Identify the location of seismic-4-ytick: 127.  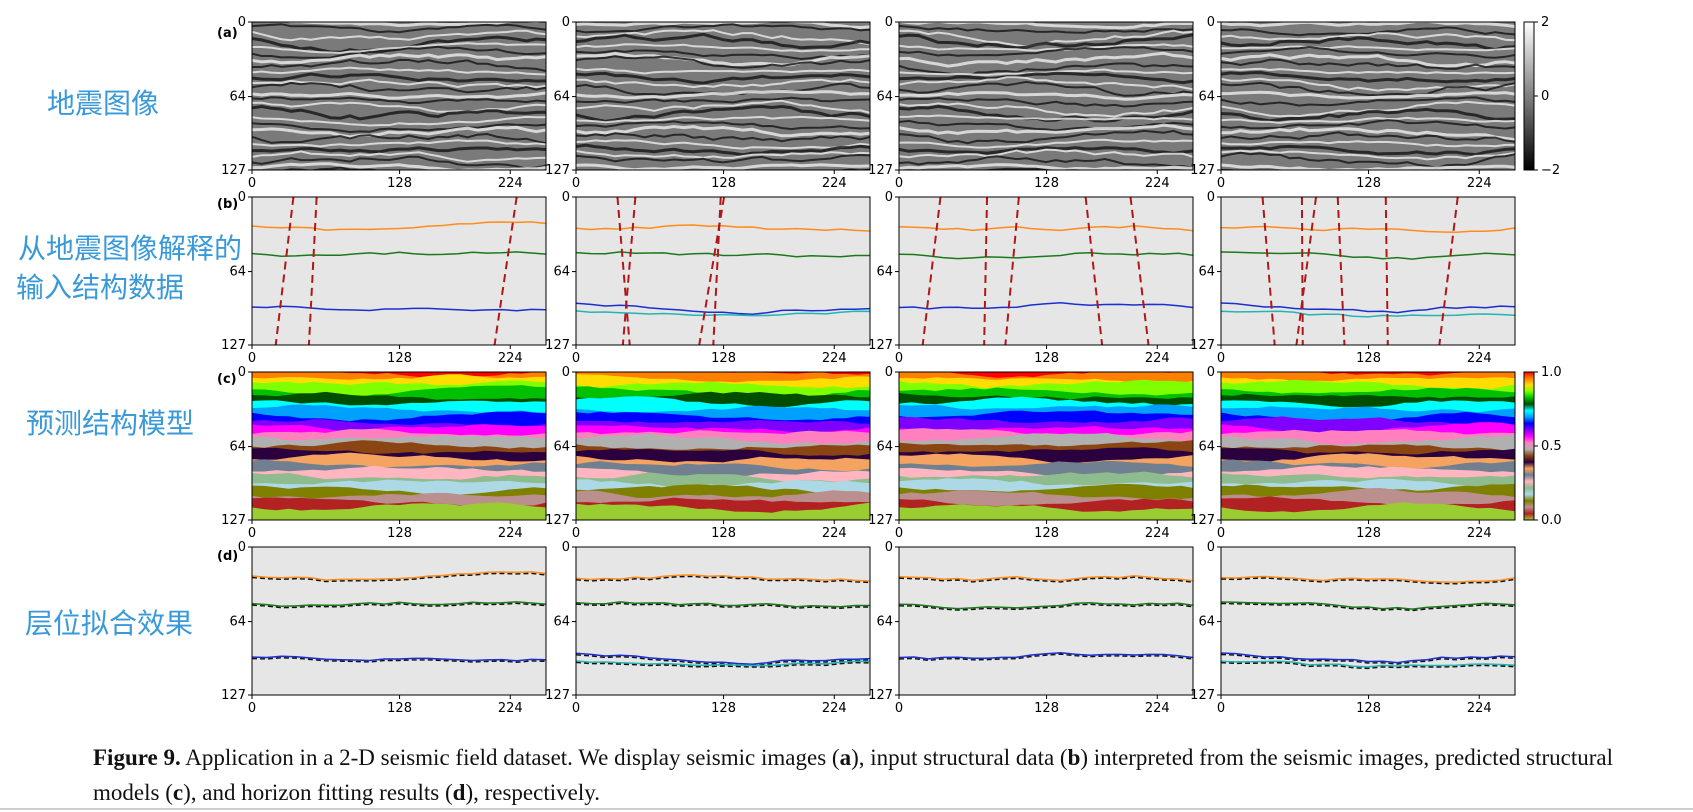
(1202, 170).